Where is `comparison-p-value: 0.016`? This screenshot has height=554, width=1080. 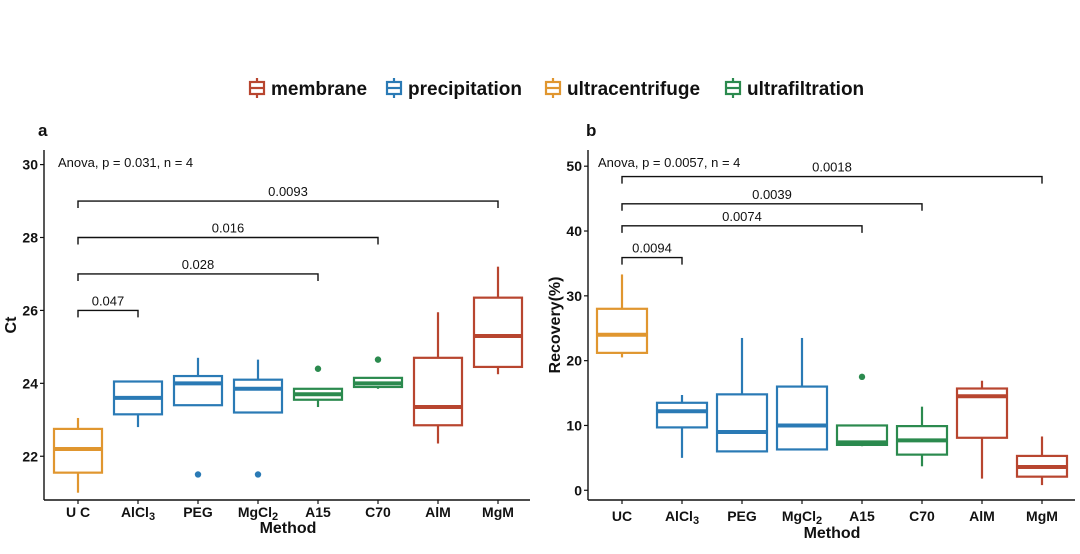 comparison-p-value: 0.016 is located at coordinates (228, 228).